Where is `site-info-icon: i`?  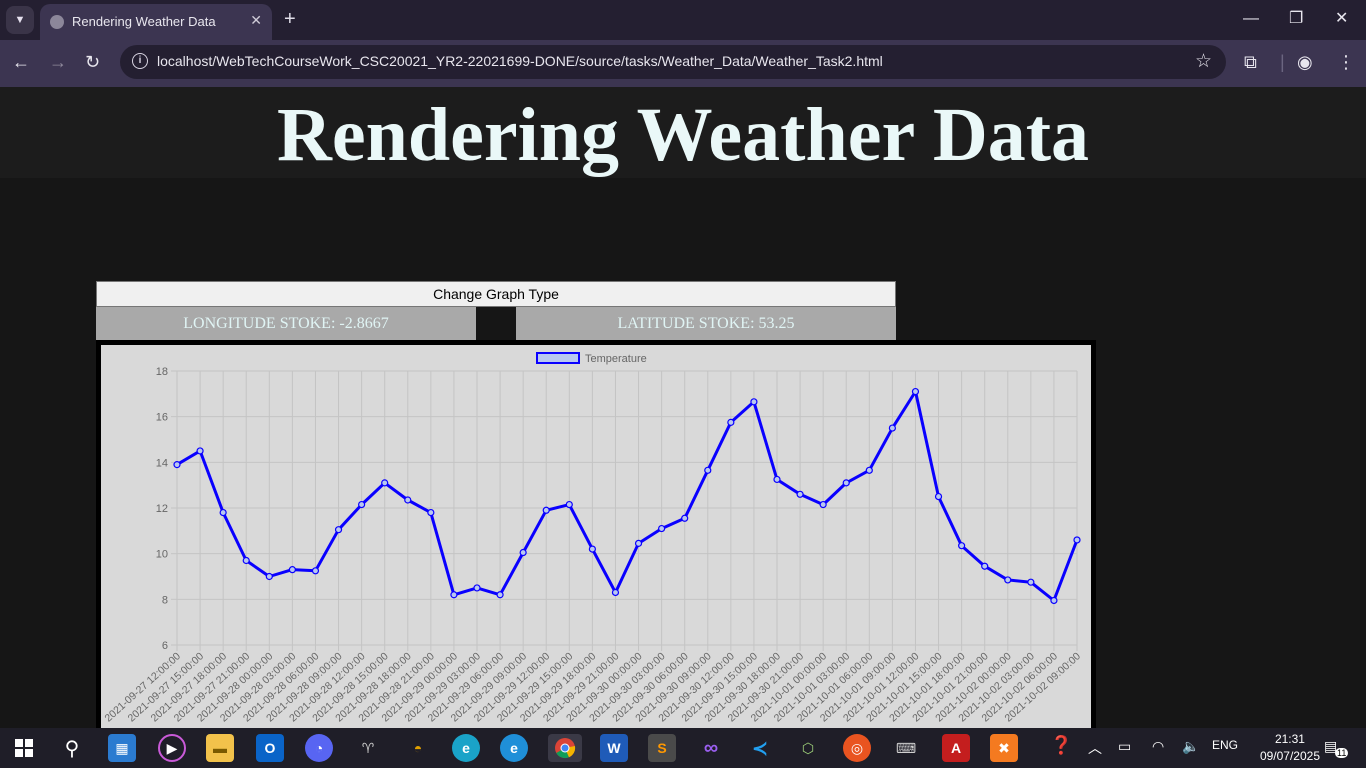
site-info-icon: i is located at coordinates (140, 61).